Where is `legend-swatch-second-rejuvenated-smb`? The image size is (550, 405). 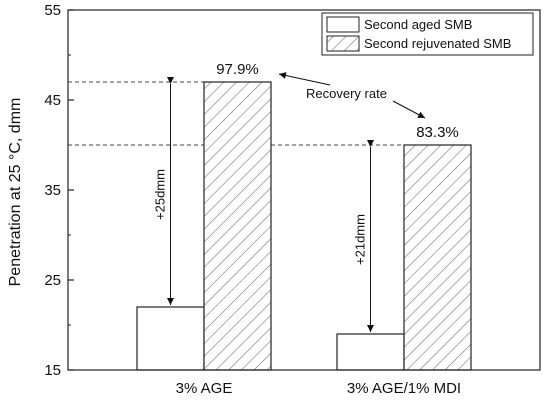 legend-swatch-second-rejuvenated-smb is located at coordinates (343, 43).